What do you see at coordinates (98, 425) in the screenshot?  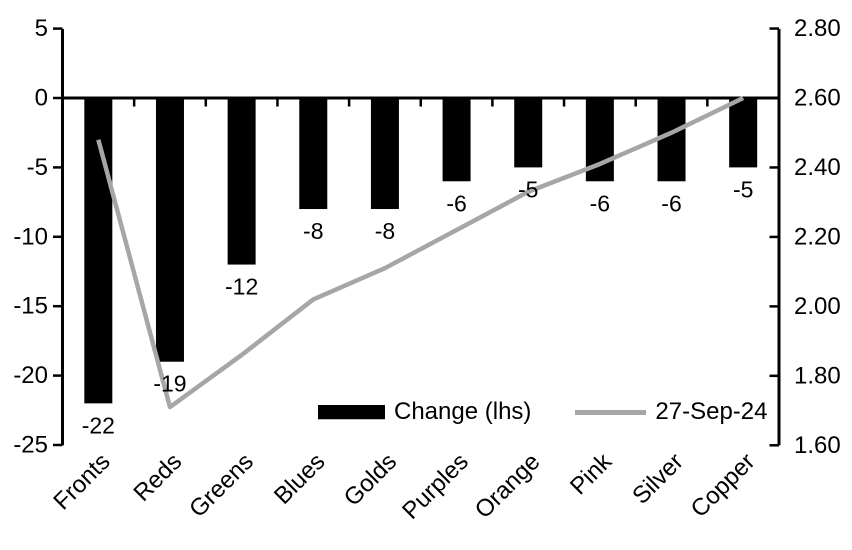 I see `bar-value-label: -22` at bounding box center [98, 425].